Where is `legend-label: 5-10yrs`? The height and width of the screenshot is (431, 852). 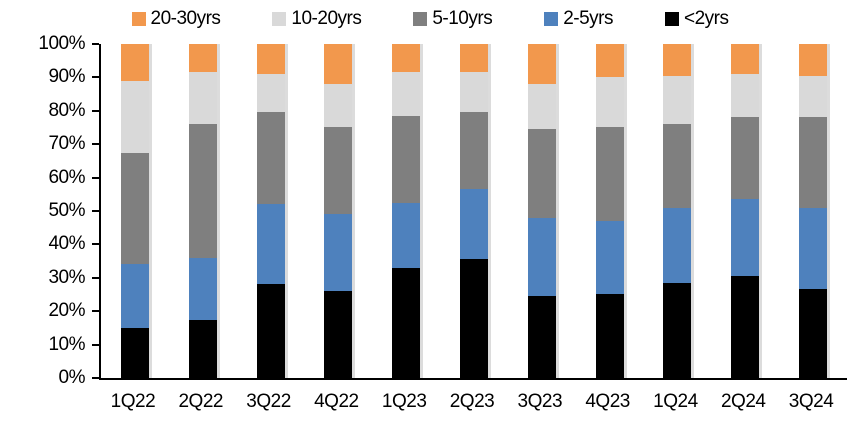 legend-label: 5-10yrs is located at coordinates (462, 18).